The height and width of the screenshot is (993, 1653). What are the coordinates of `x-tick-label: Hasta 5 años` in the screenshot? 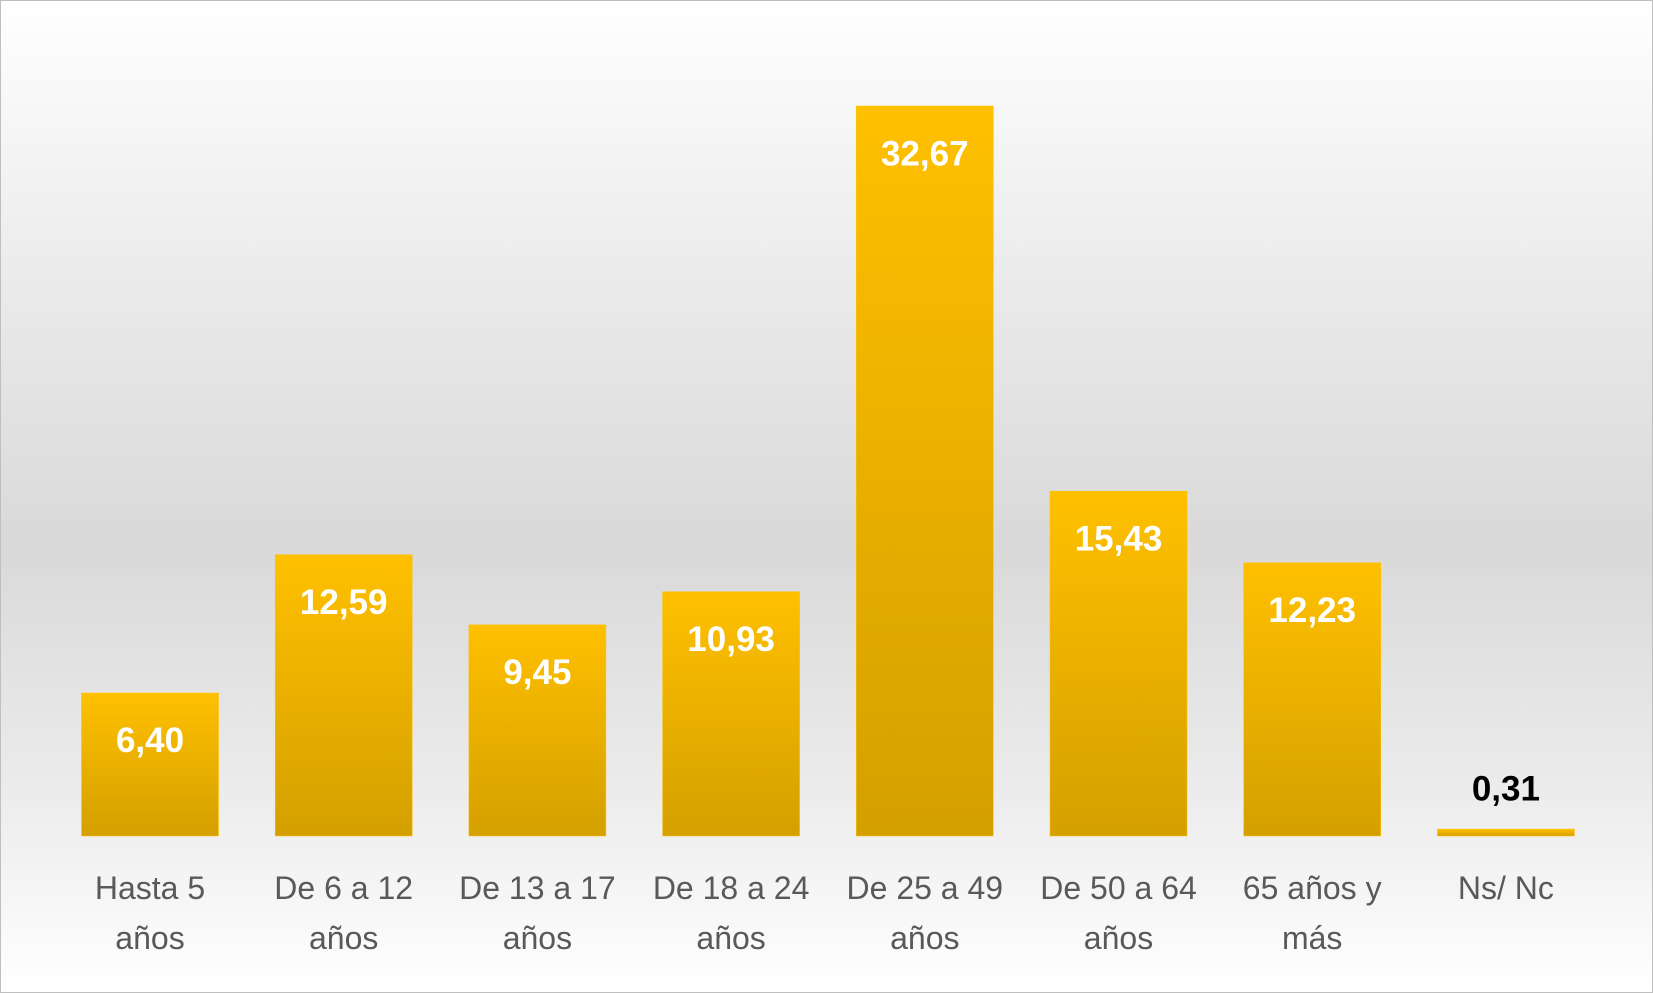 It's located at (150, 913).